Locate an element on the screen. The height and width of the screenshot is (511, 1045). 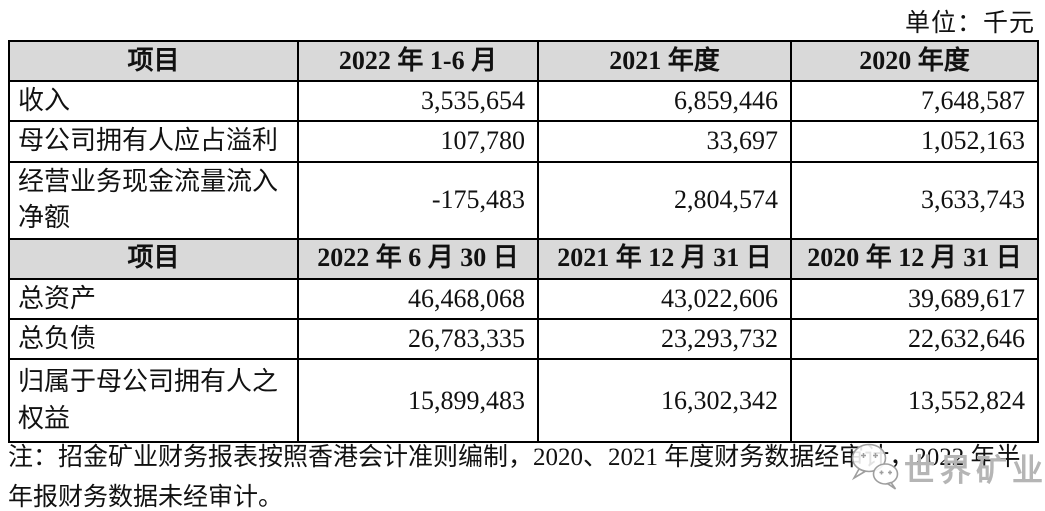
column-header-2021: 2021 年度 is located at coordinates (664, 61).